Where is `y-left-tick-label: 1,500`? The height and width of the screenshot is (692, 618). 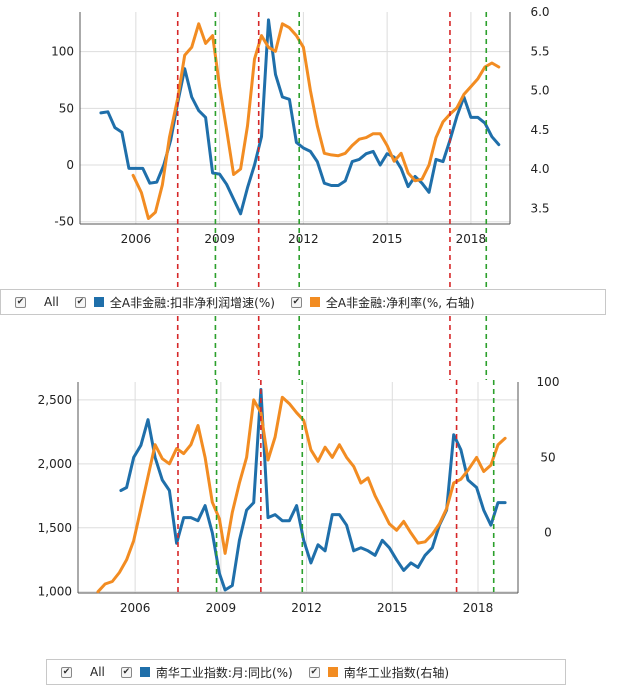 y-left-tick-label: 1,500 is located at coordinates (55, 528).